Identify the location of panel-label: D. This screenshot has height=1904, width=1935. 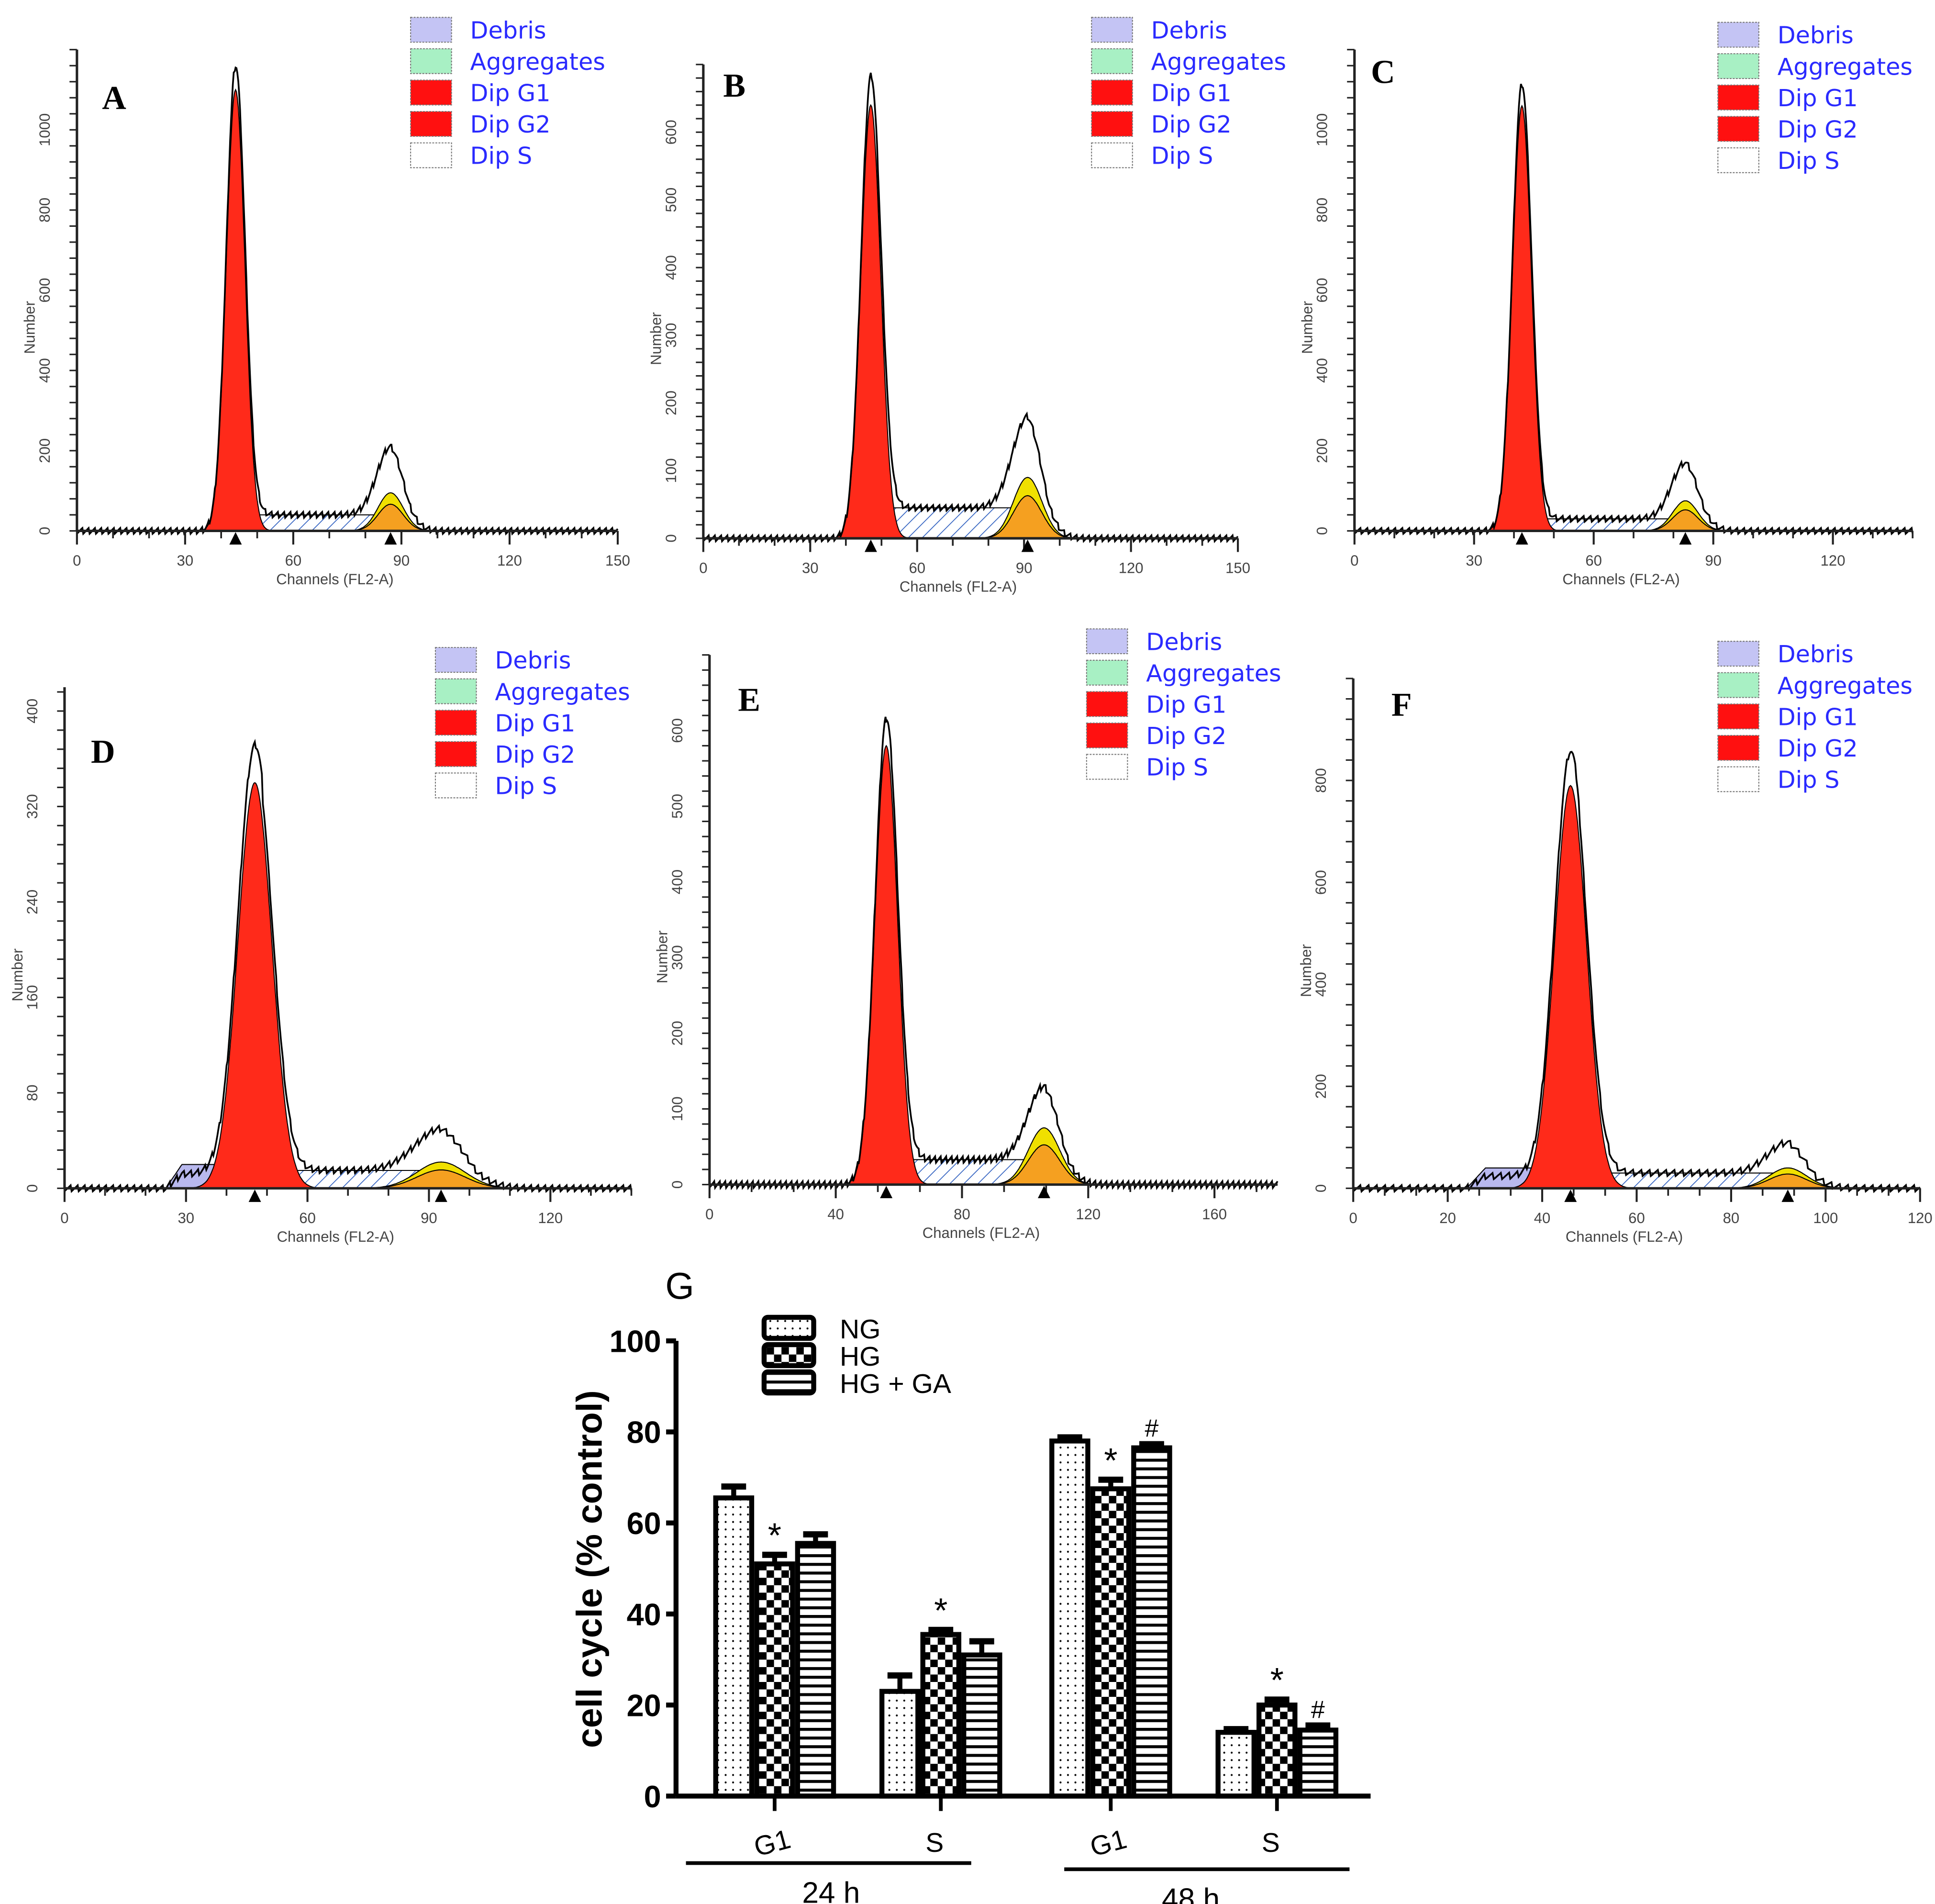
(103, 752).